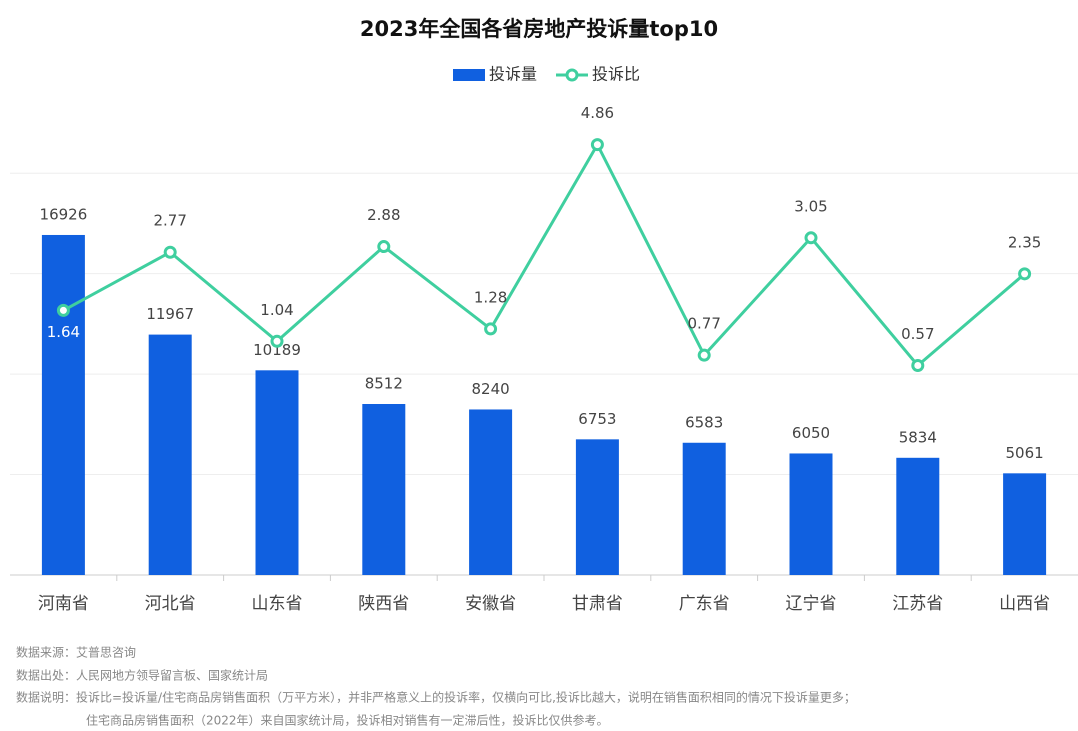 This screenshot has height=731, width=1078. What do you see at coordinates (490, 604) in the screenshot?
I see `x-tick-label: 安徽省` at bounding box center [490, 604].